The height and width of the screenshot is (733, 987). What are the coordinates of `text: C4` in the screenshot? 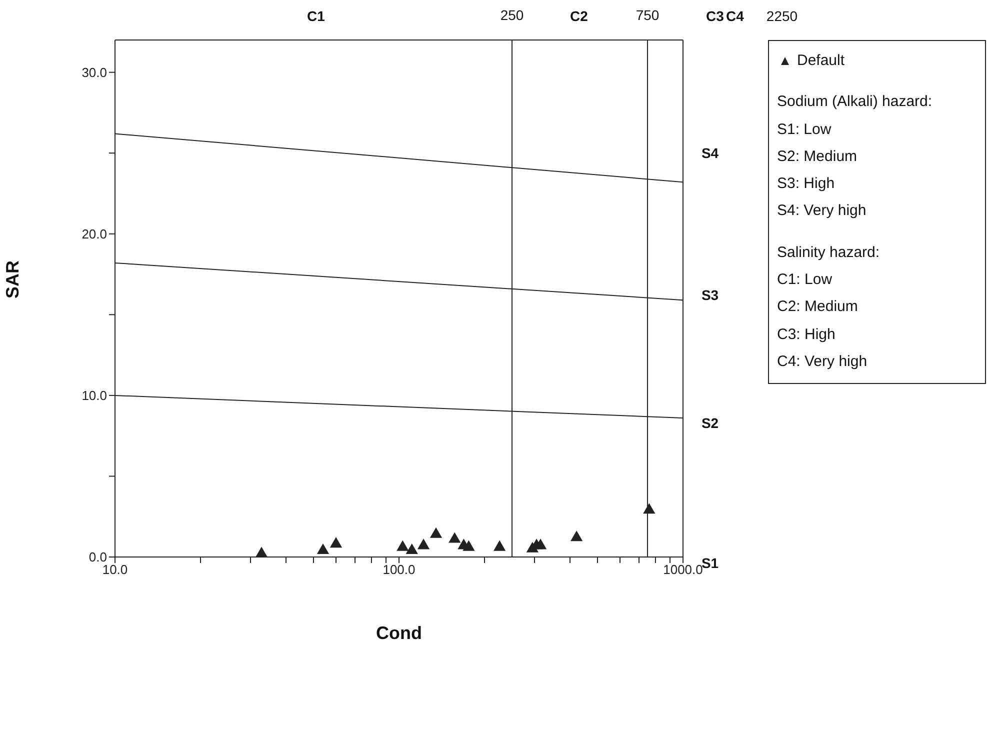 It's located at (735, 16).